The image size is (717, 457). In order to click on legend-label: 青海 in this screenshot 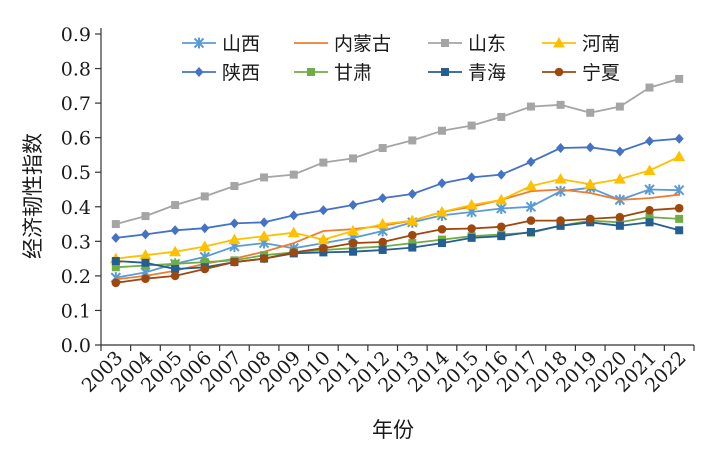, I will do `click(487, 73)`.